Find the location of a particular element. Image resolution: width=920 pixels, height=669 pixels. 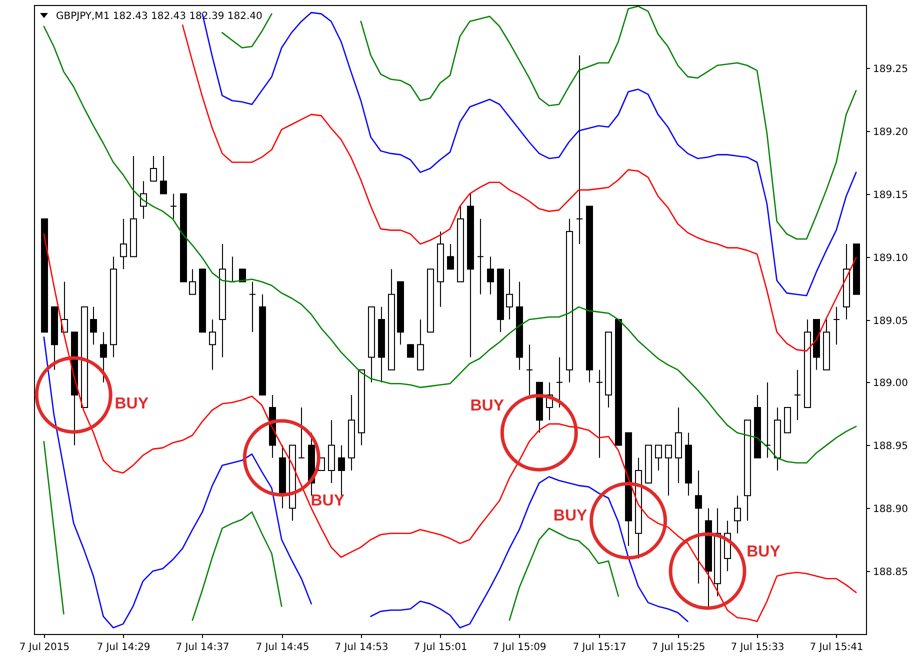

x-tick-label: 7 Jul 15:33 is located at coordinates (757, 647).